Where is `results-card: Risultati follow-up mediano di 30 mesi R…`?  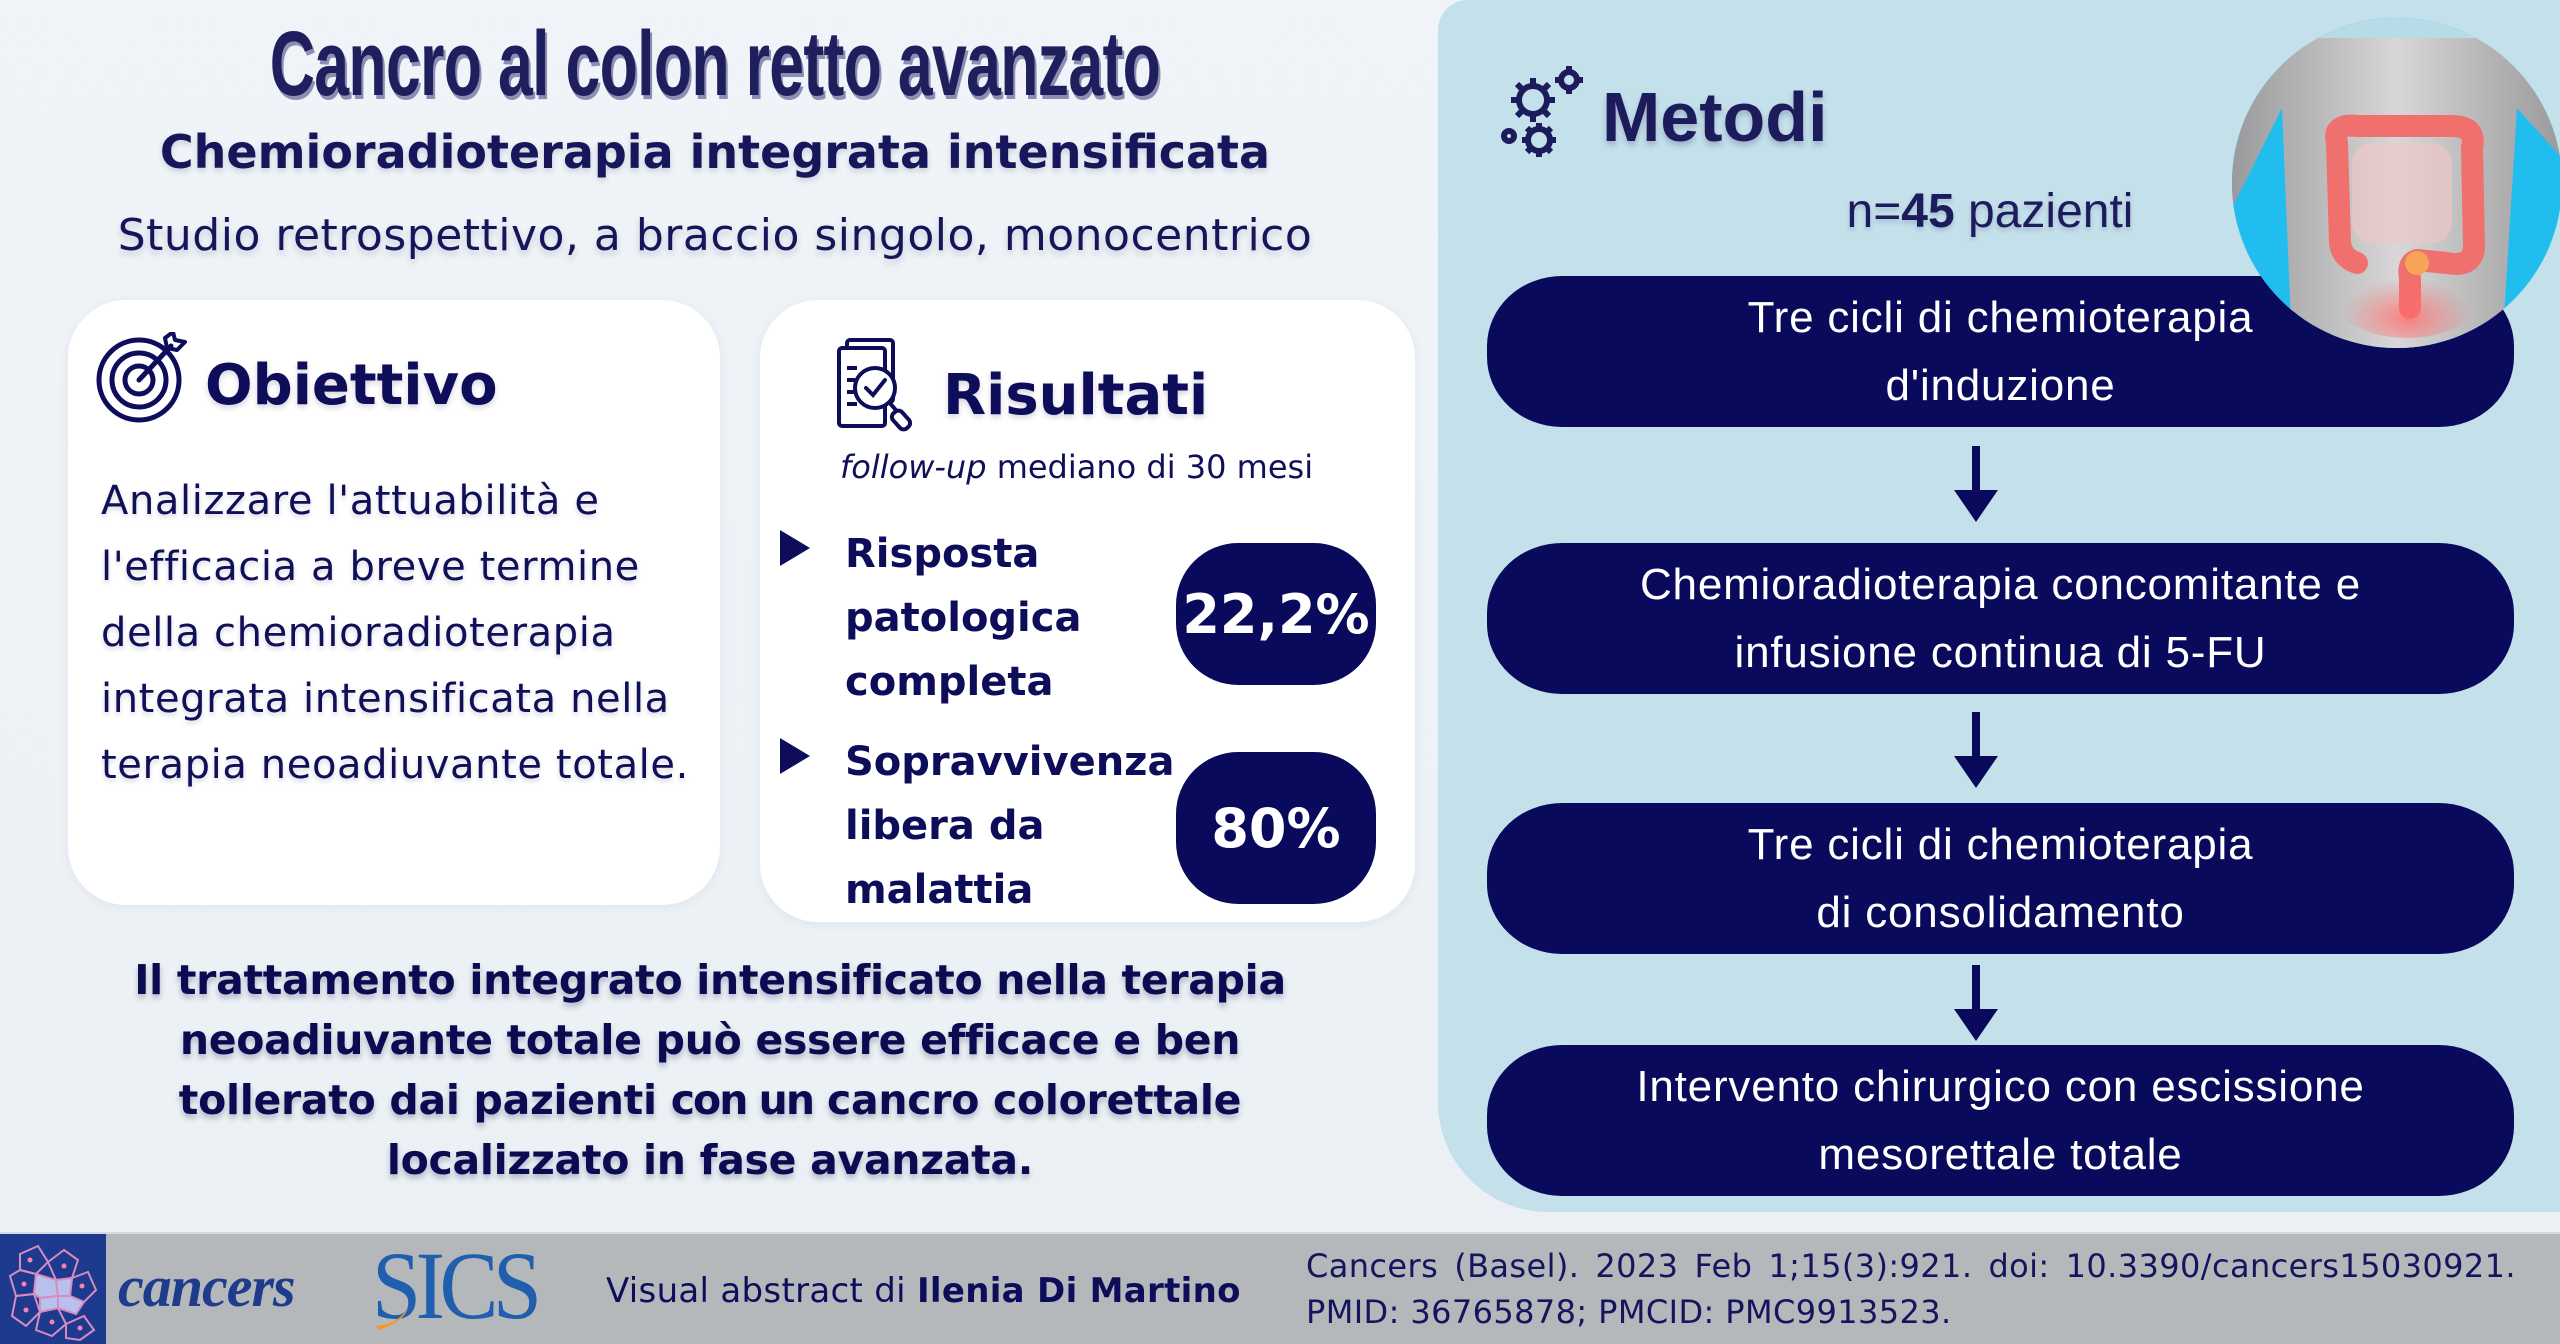 results-card: Risultati follow-up mediano di 30 mesi R… is located at coordinates (1087, 611).